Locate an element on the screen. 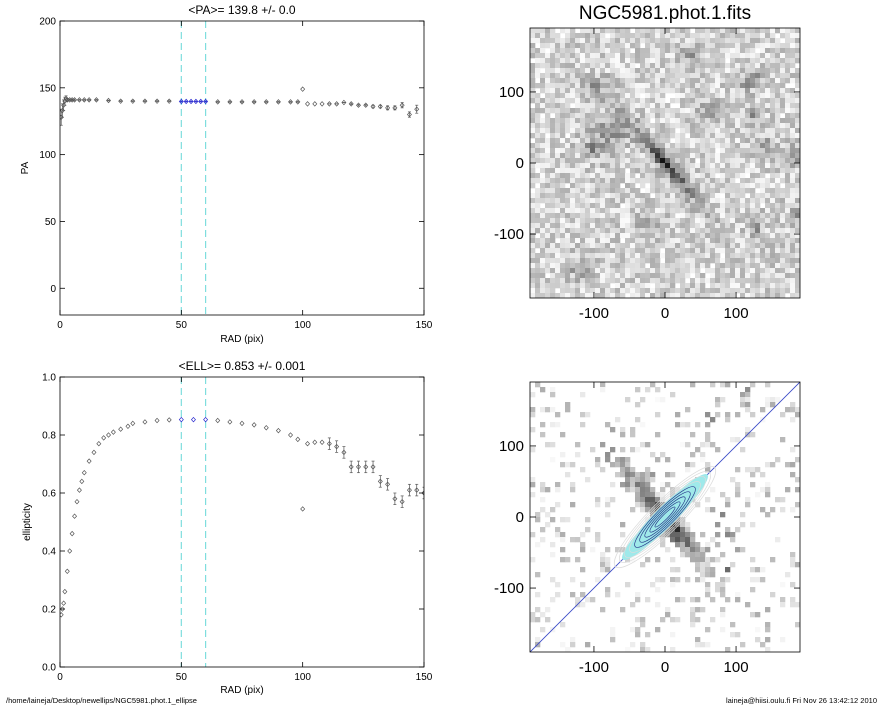 This screenshot has width=885, height=708. galaxy-image-pixels is located at coordinates (665, 163).